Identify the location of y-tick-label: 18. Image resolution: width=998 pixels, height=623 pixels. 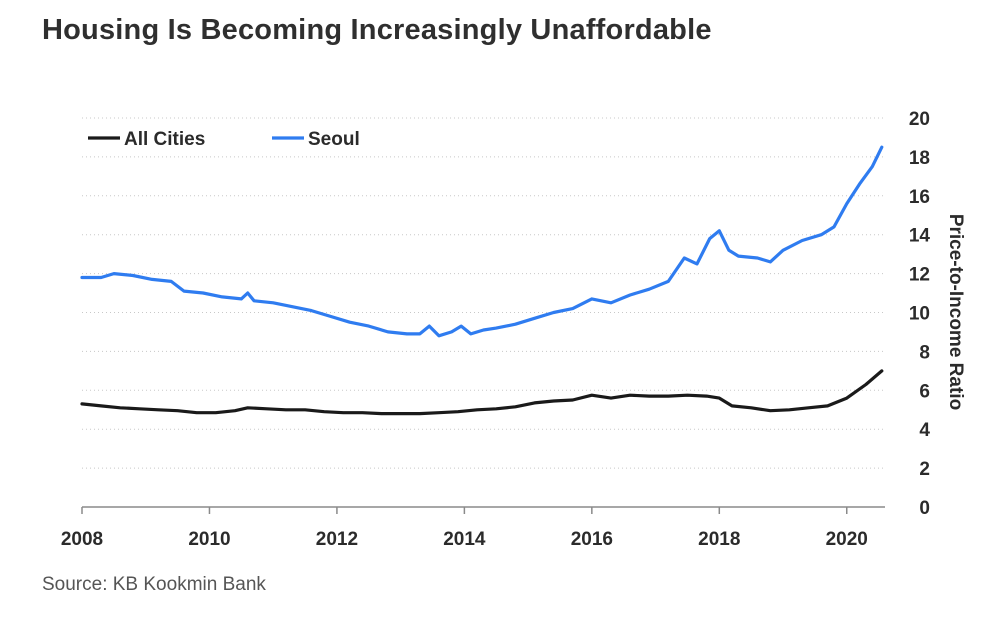
(919, 158).